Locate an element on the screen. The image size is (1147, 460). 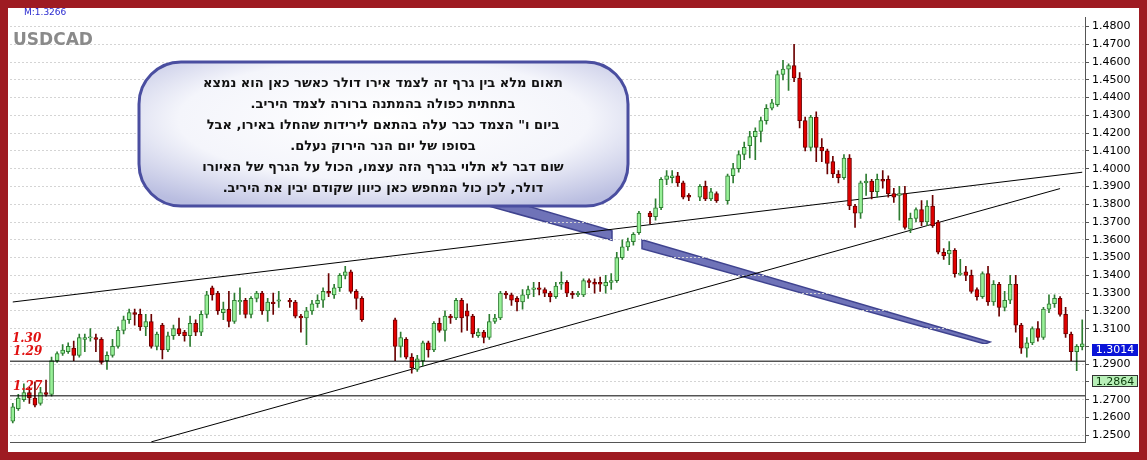
y-tick-label: 1.3100 is located at coordinates (1111, 328).